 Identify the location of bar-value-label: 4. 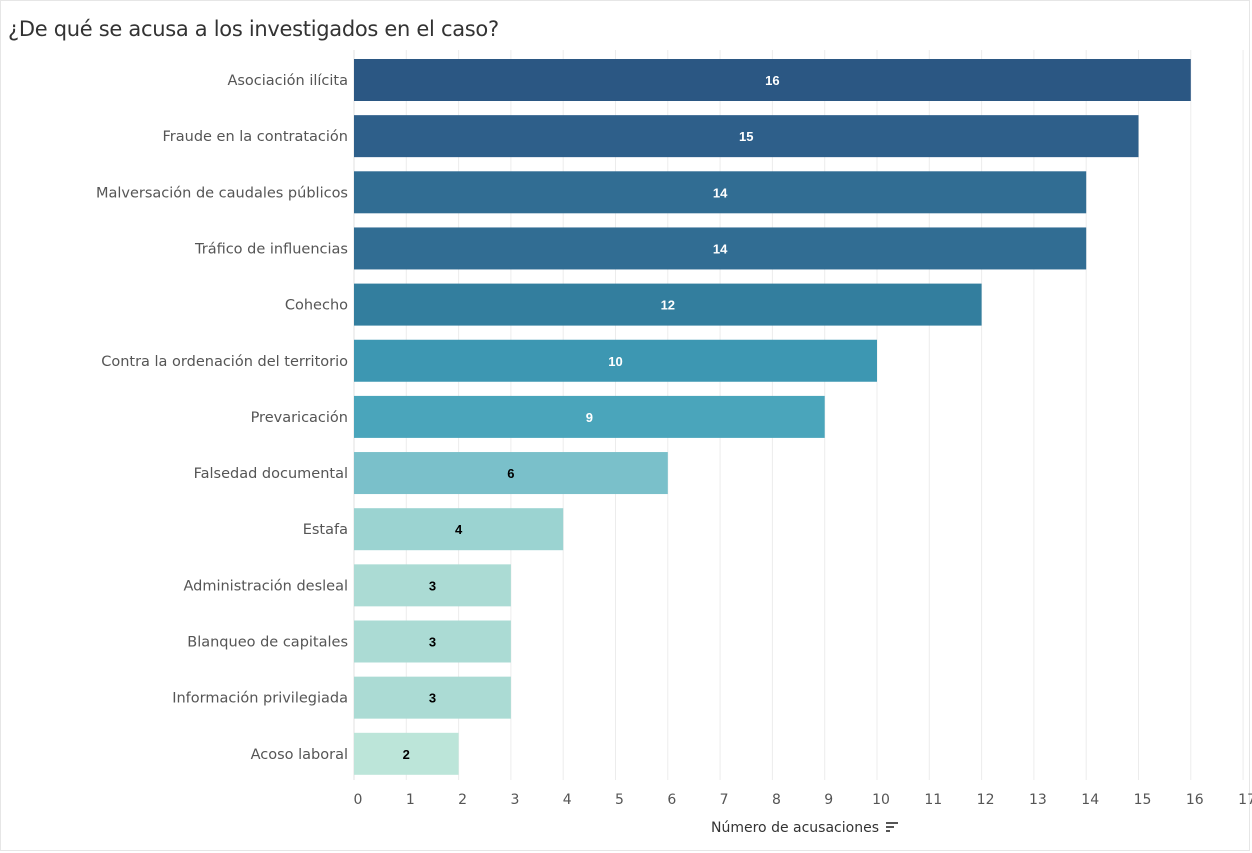
(459, 529).